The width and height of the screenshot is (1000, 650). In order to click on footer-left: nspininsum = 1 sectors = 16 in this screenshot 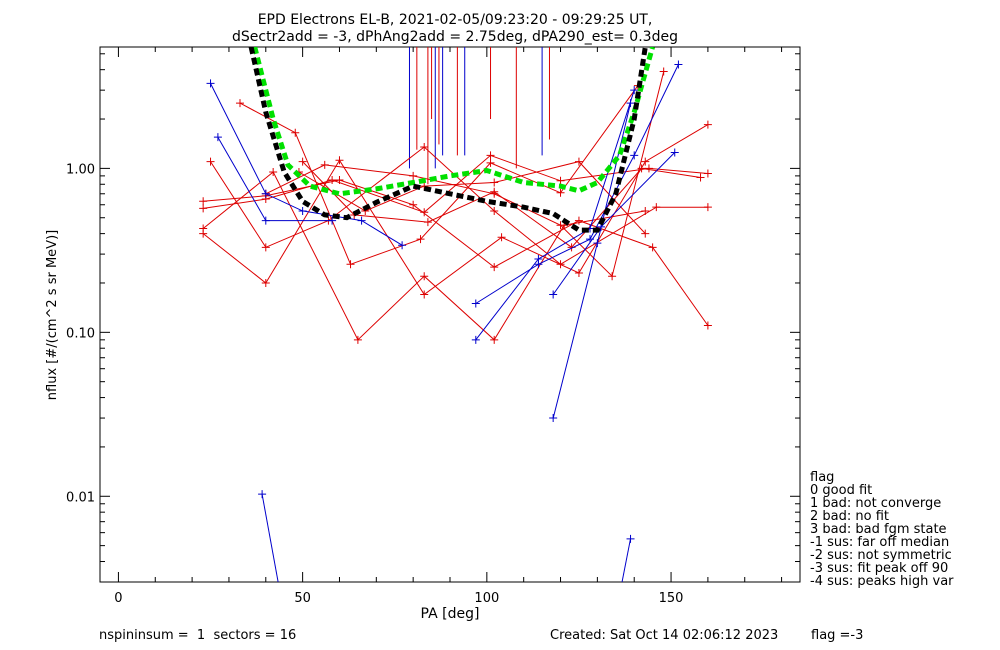, I will do `click(197, 635)`.